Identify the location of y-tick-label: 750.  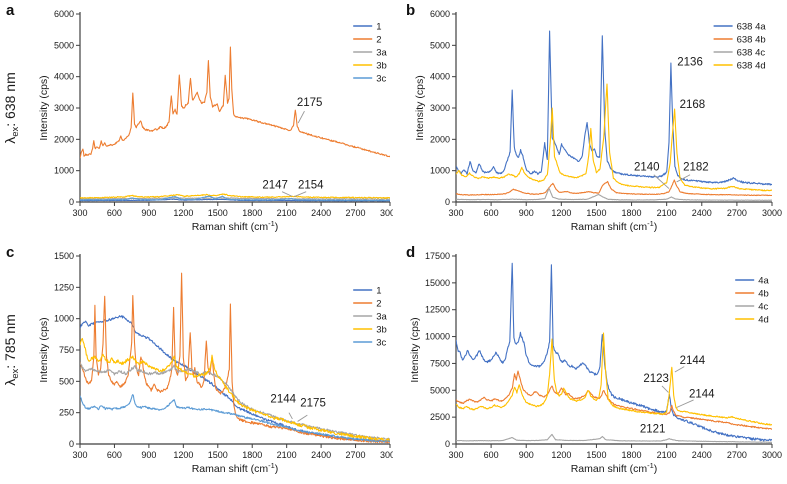
(66, 350).